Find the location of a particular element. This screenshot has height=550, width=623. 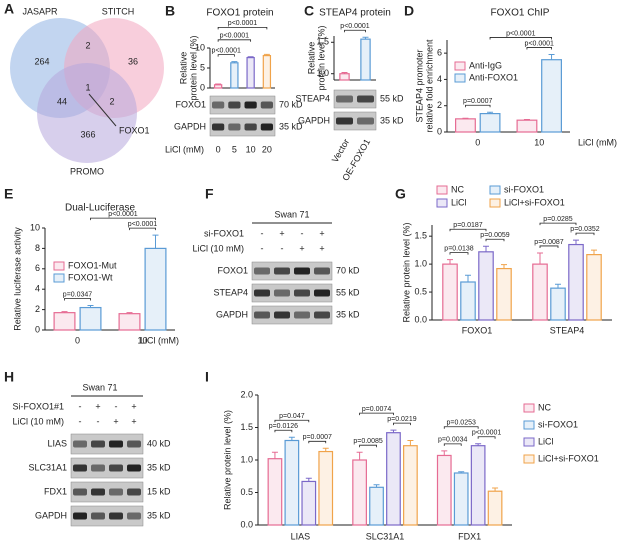

y-axis-label: Relative protein level (%) is located at coordinates (227, 460).